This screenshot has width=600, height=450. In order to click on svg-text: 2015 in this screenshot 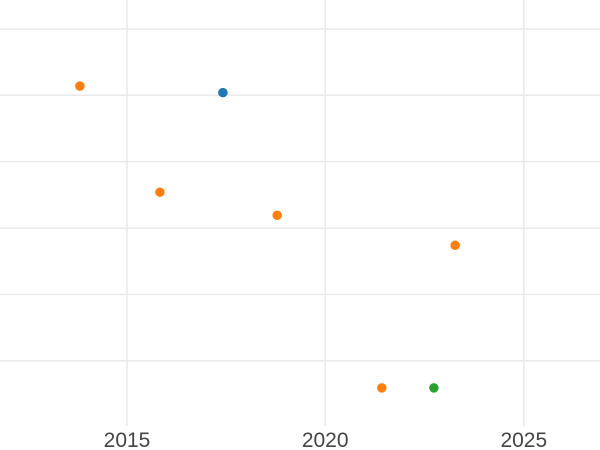, I will do `click(127, 439)`.